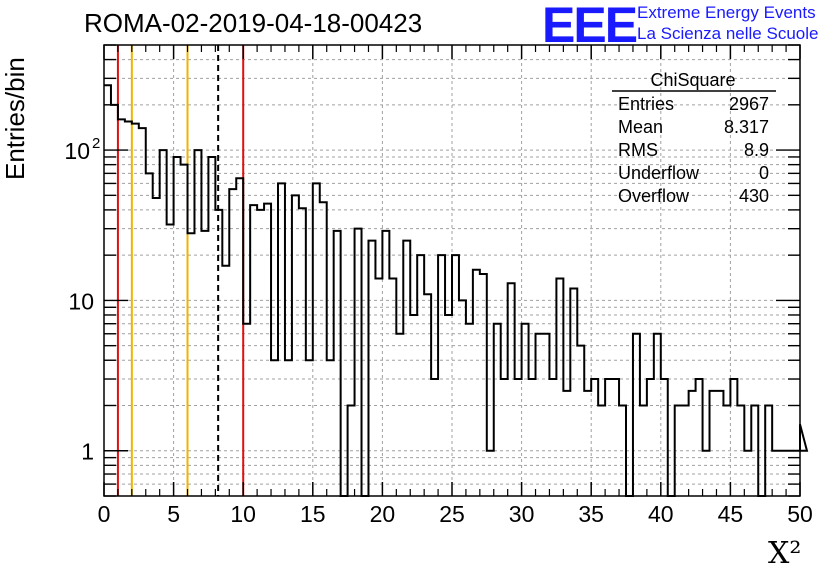  What do you see at coordinates (591, 514) in the screenshot?
I see `x-tick-label: 35` at bounding box center [591, 514].